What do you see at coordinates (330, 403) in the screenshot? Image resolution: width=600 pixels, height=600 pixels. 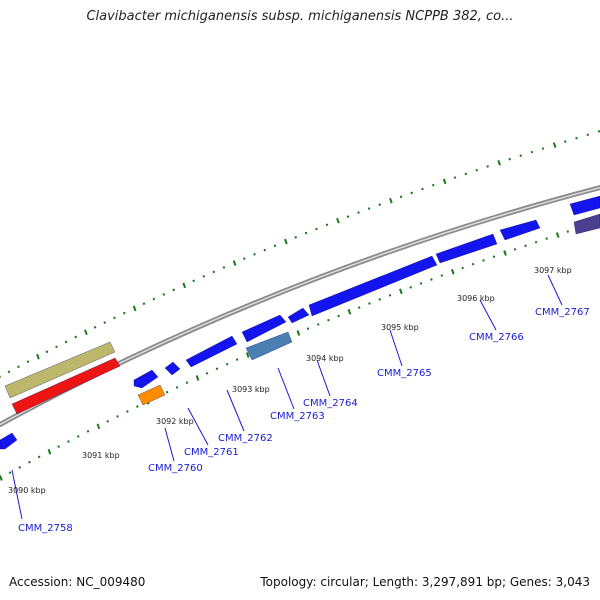 I see `gene-label: CMM_2764` at bounding box center [330, 403].